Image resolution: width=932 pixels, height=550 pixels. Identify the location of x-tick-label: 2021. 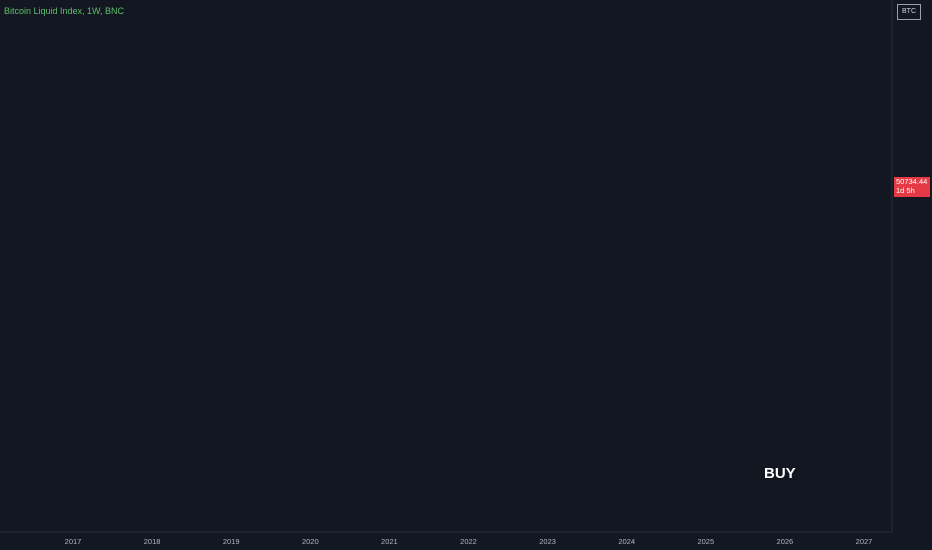
(389, 541).